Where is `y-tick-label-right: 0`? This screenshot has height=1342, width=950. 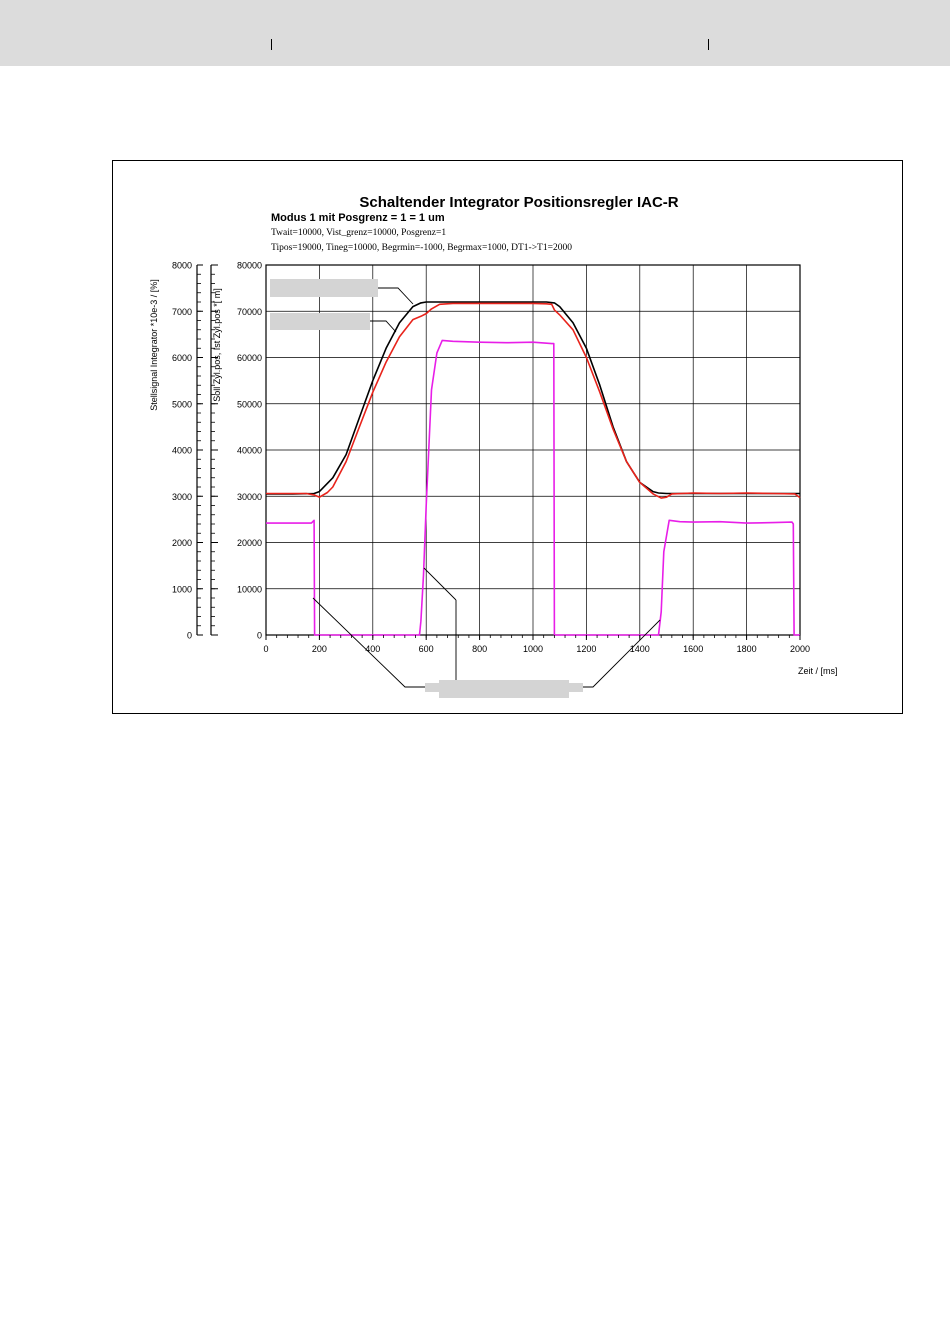
y-tick-label-right: 0 is located at coordinates (259, 636).